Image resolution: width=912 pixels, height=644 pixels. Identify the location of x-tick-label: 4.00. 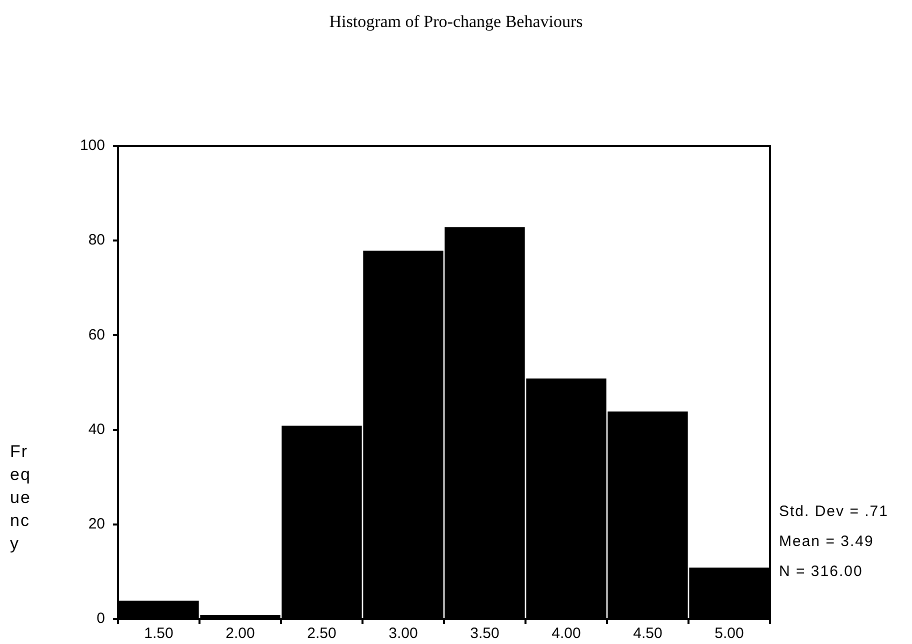
(566, 633).